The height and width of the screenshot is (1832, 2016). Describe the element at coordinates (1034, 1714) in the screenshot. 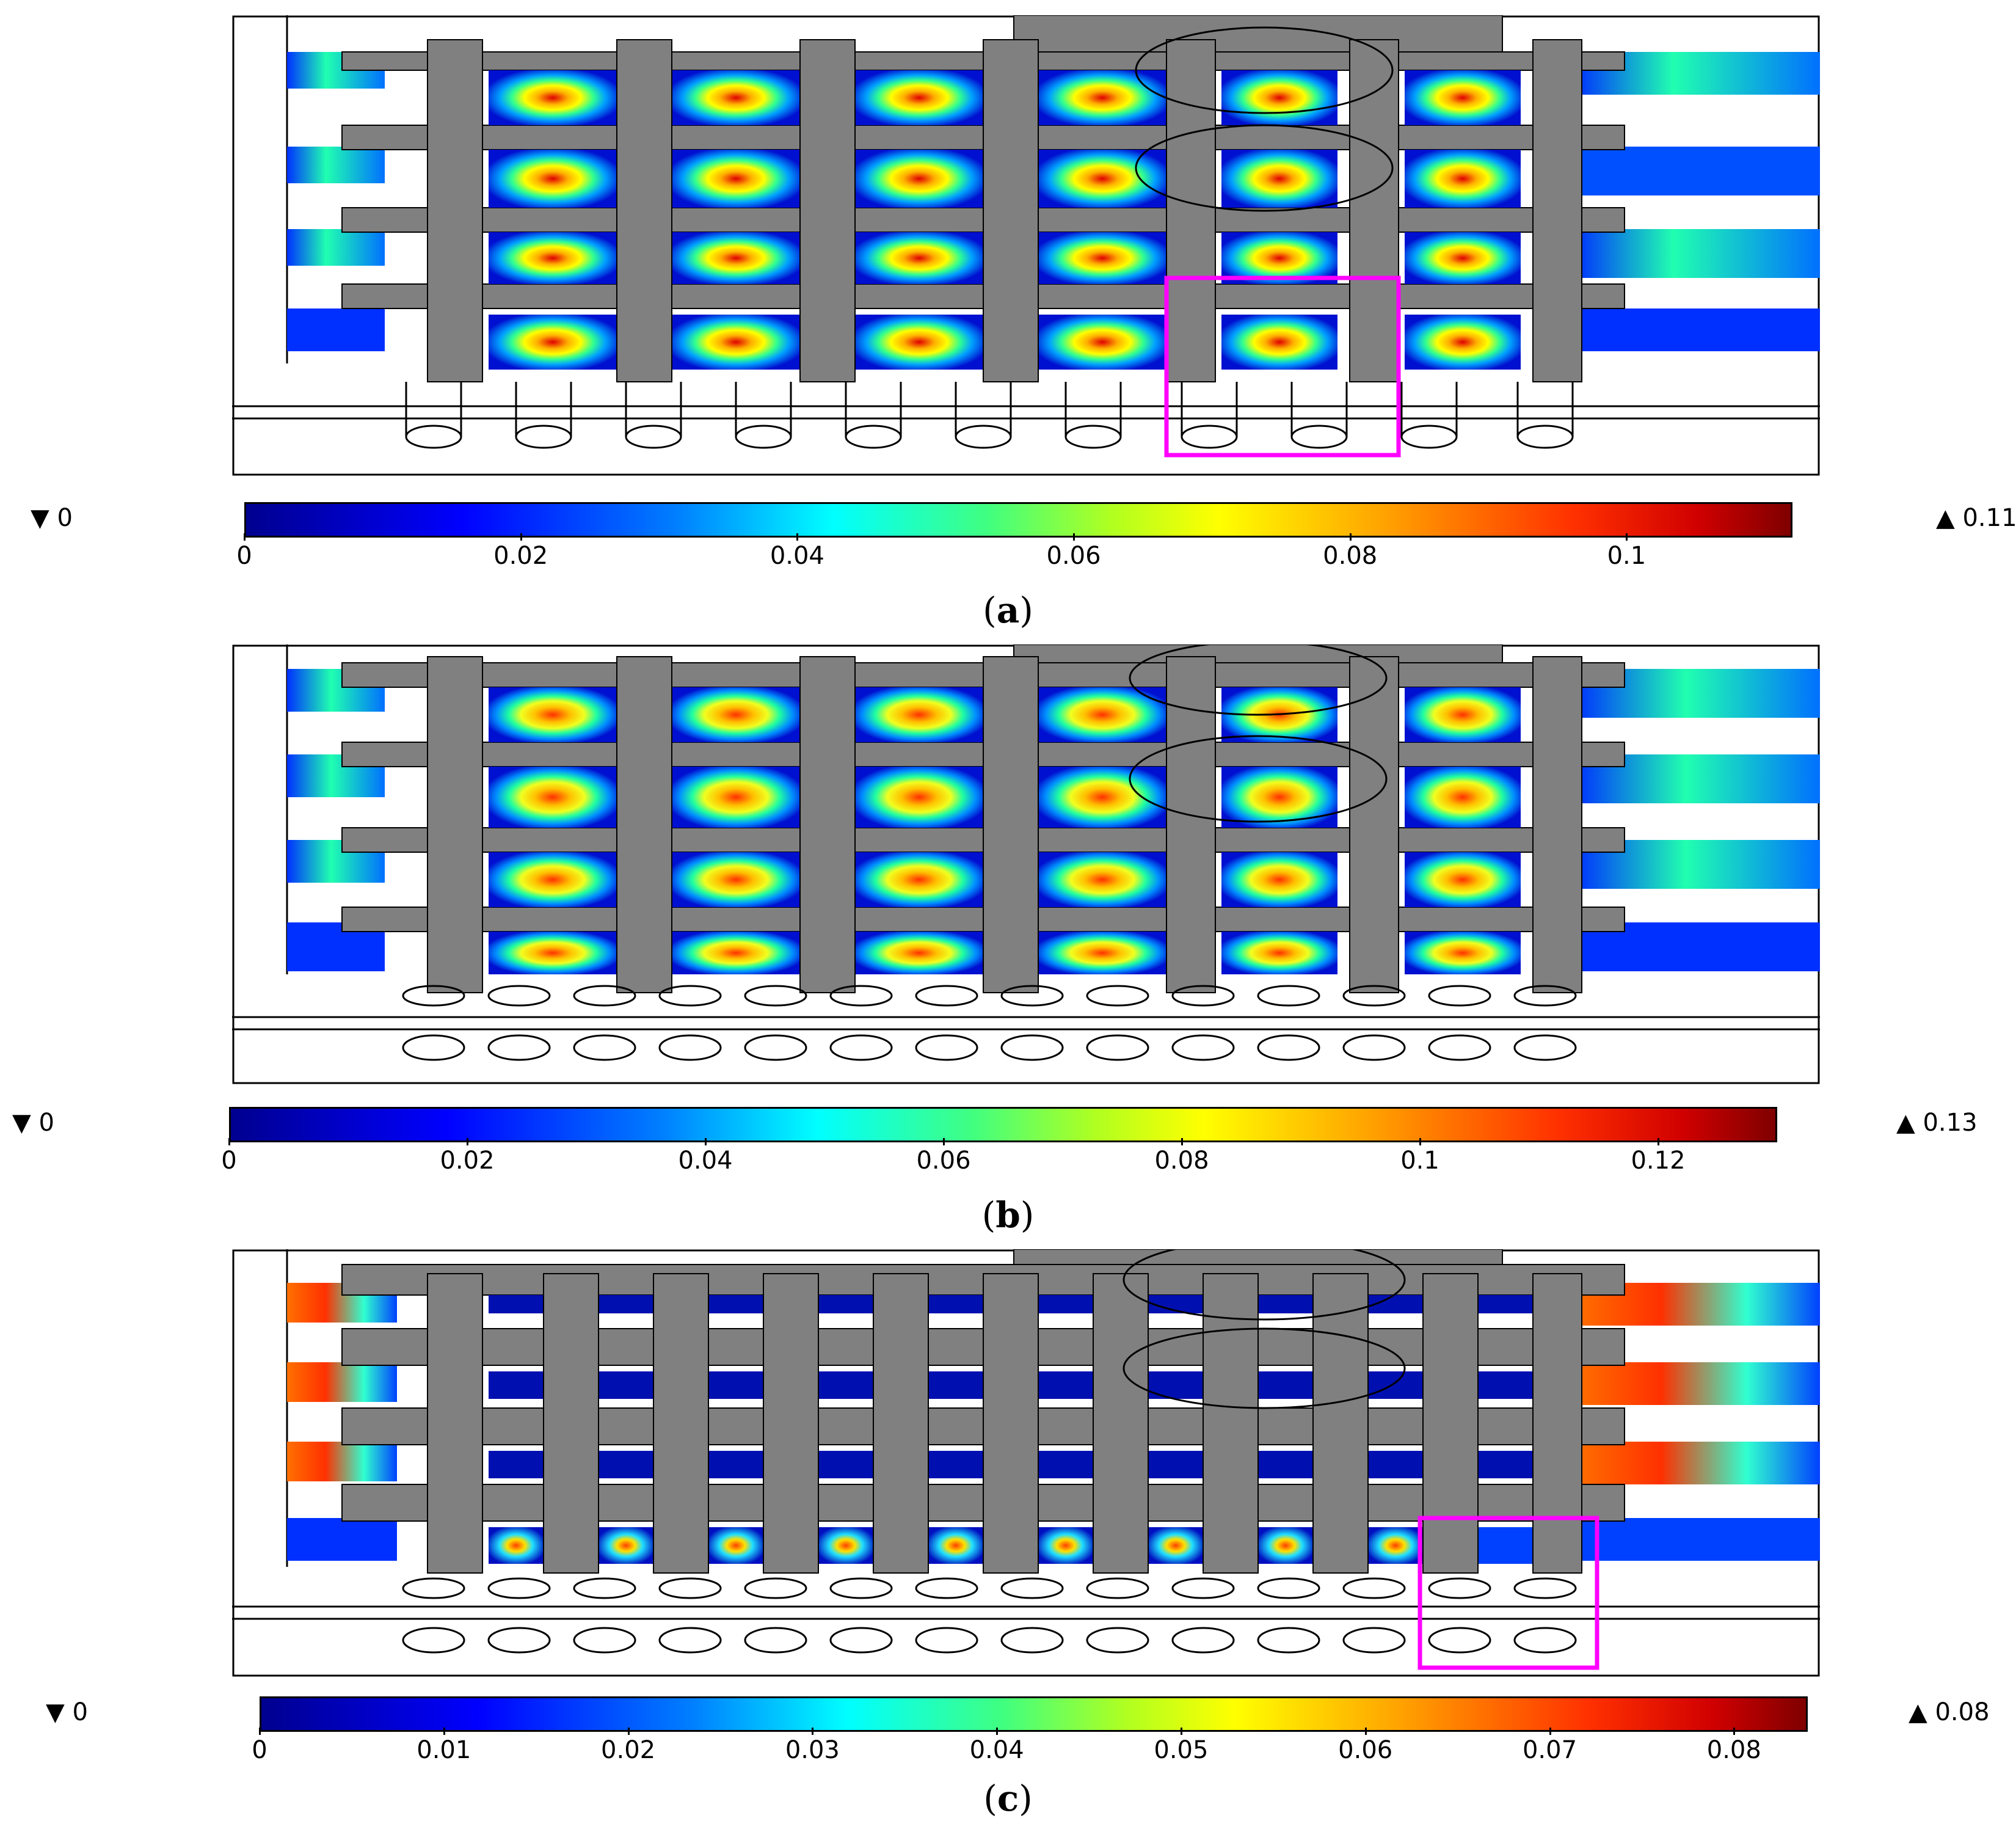

I see `colorbar-c` at that location.